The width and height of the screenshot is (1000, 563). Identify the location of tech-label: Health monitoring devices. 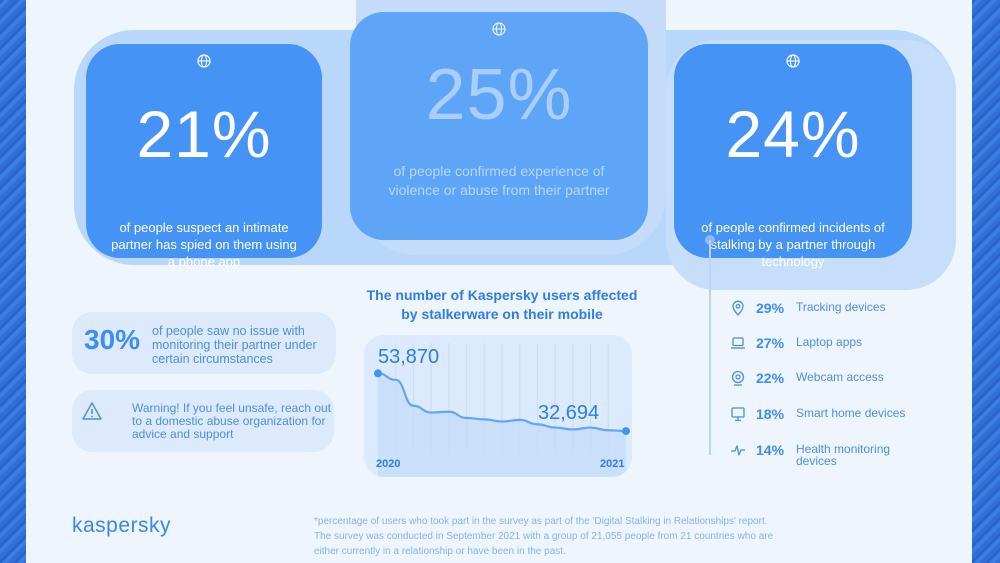
(843, 455).